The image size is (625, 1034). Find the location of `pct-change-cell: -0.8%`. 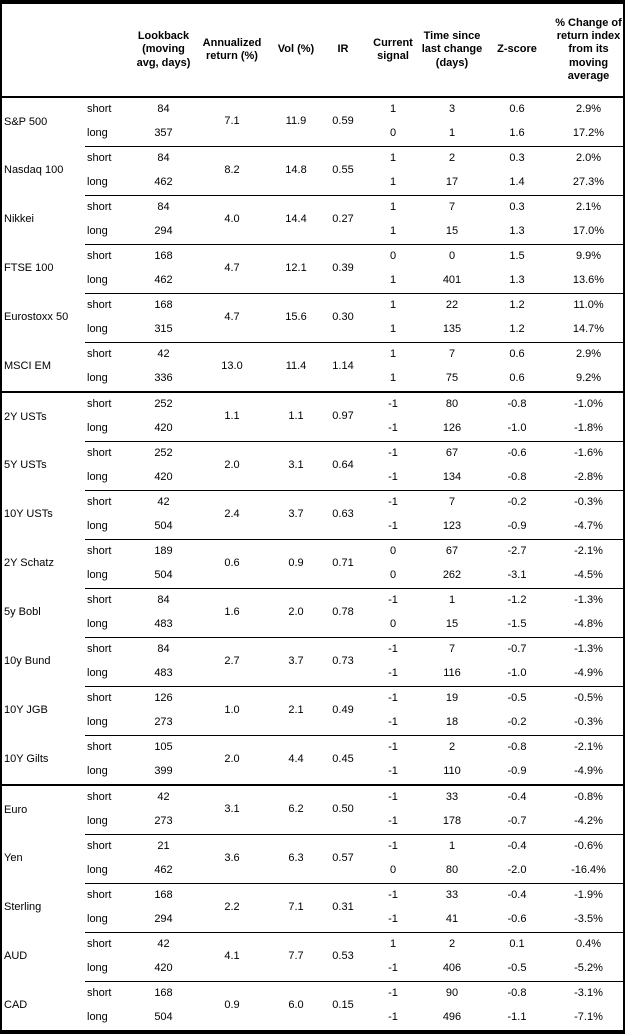

pct-change-cell: -0.8% is located at coordinates (587, 797).